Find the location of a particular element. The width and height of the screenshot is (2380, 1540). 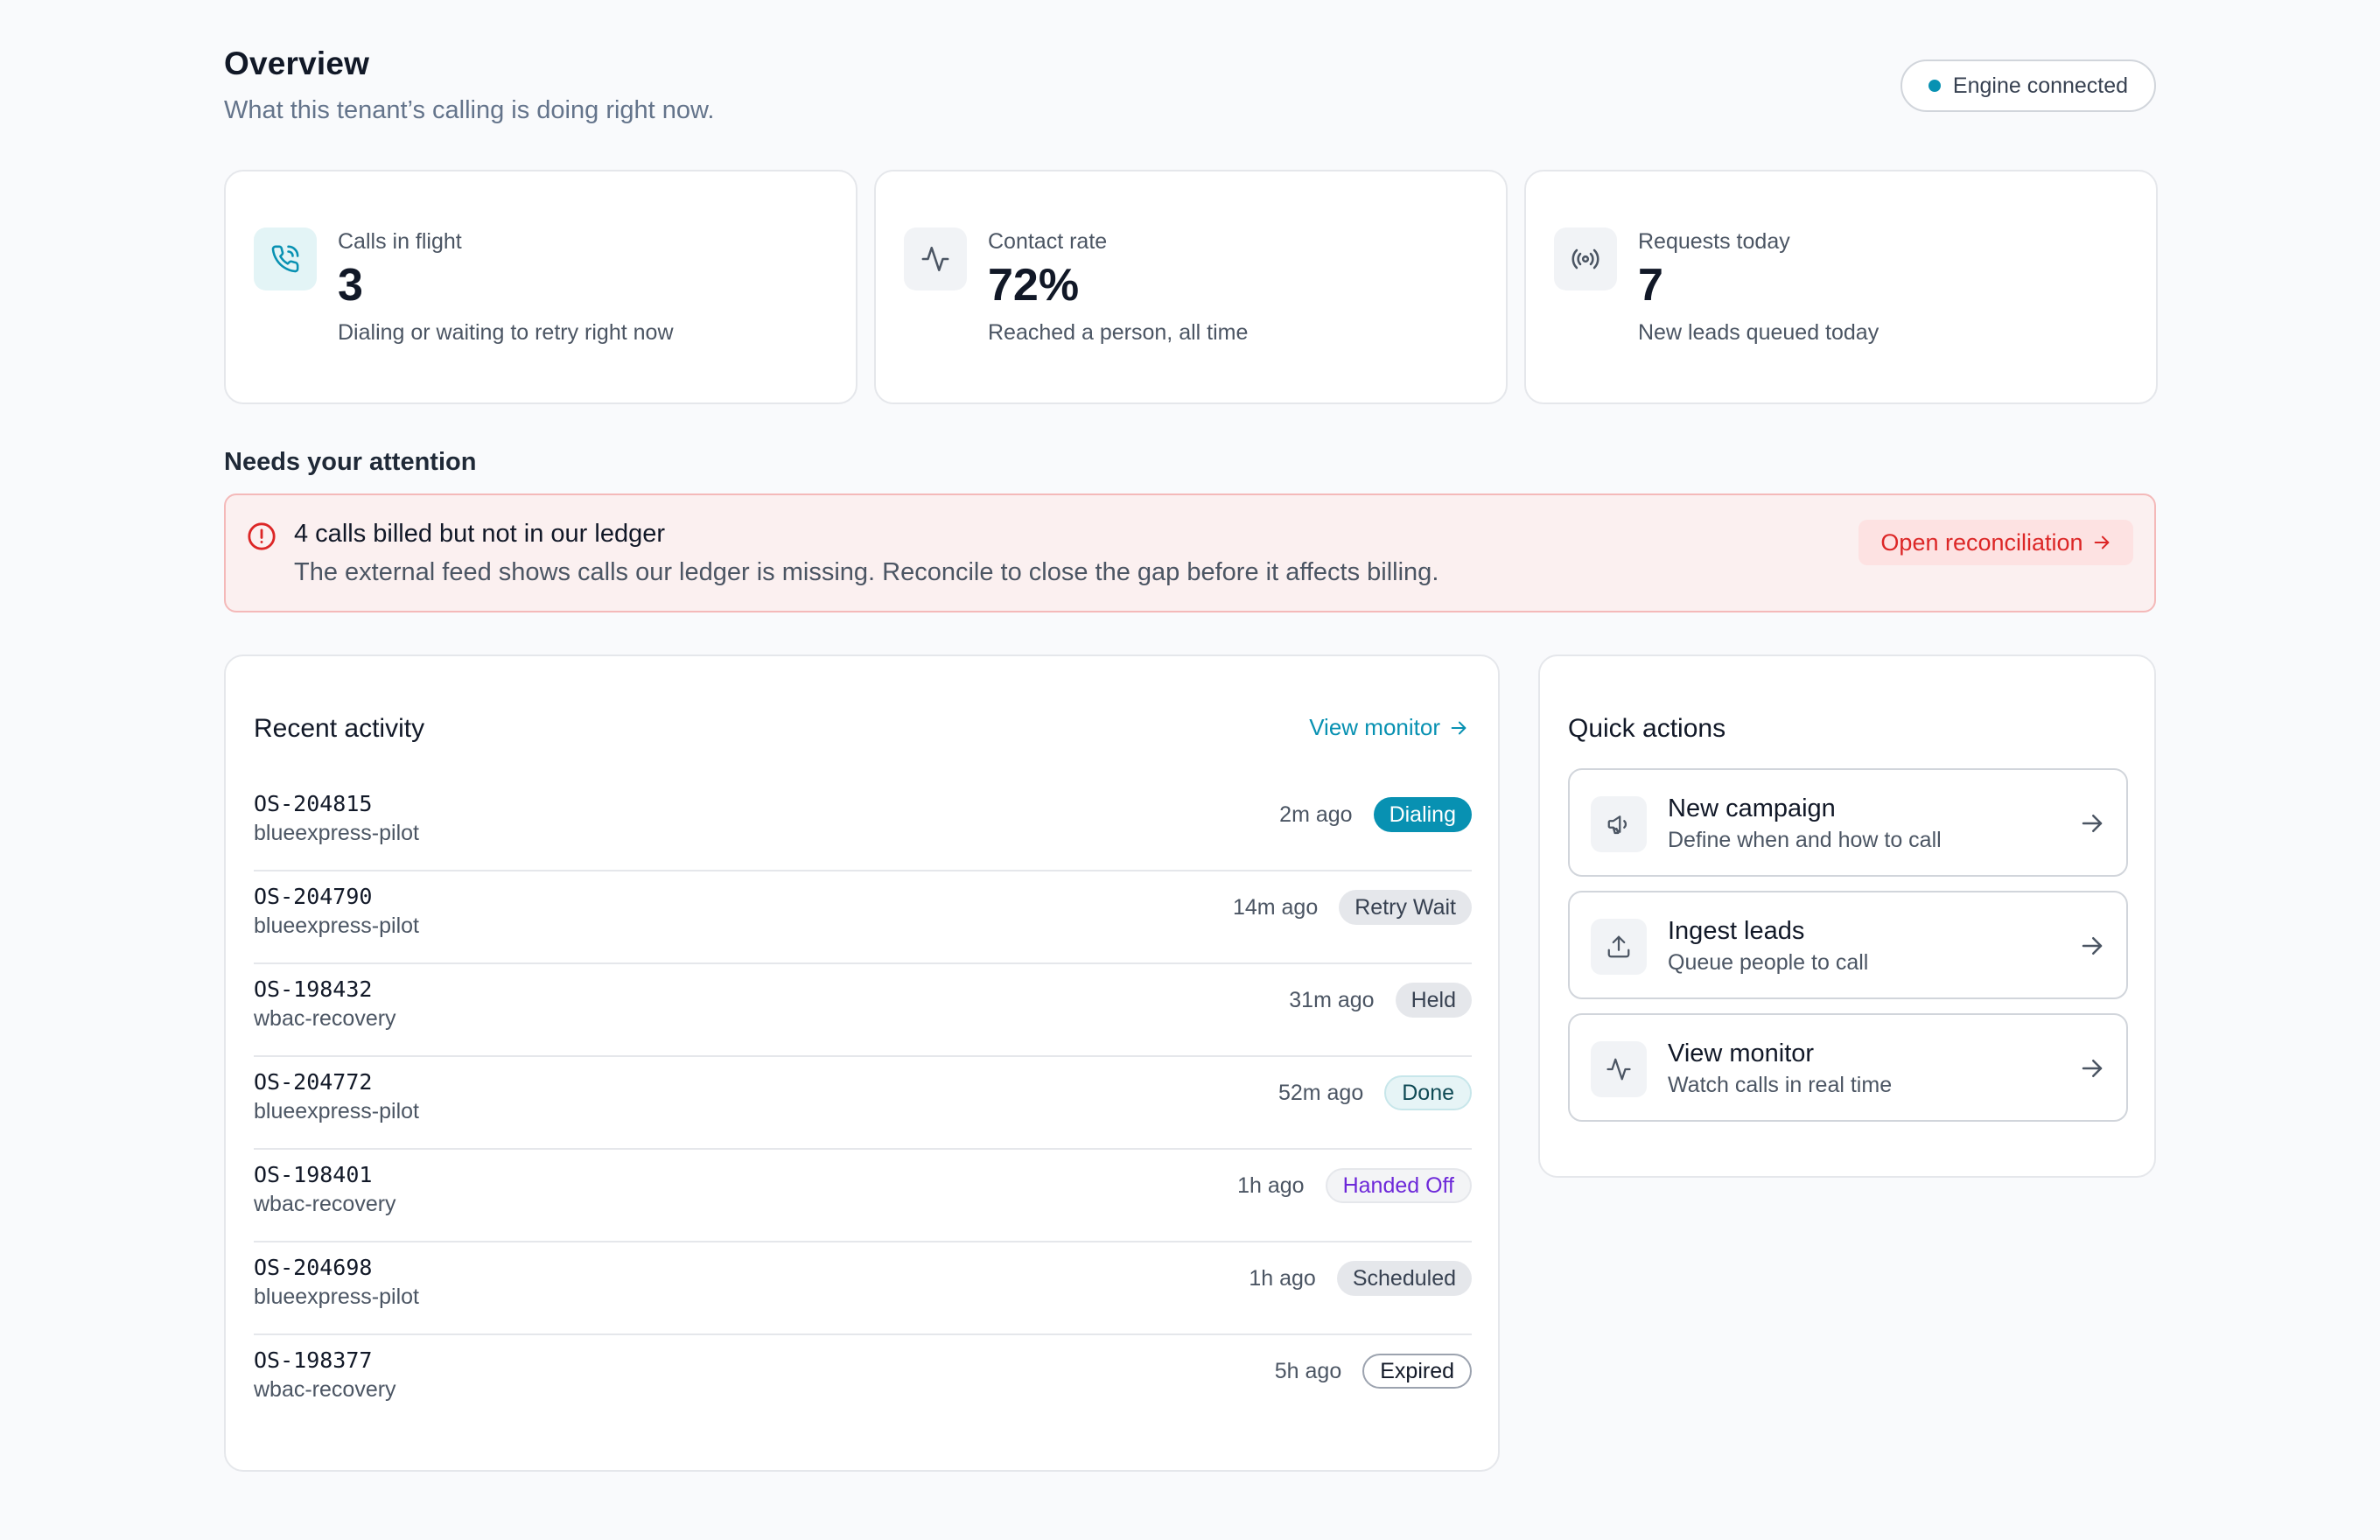

stat-label: Contact rate is located at coordinates (1048, 241).